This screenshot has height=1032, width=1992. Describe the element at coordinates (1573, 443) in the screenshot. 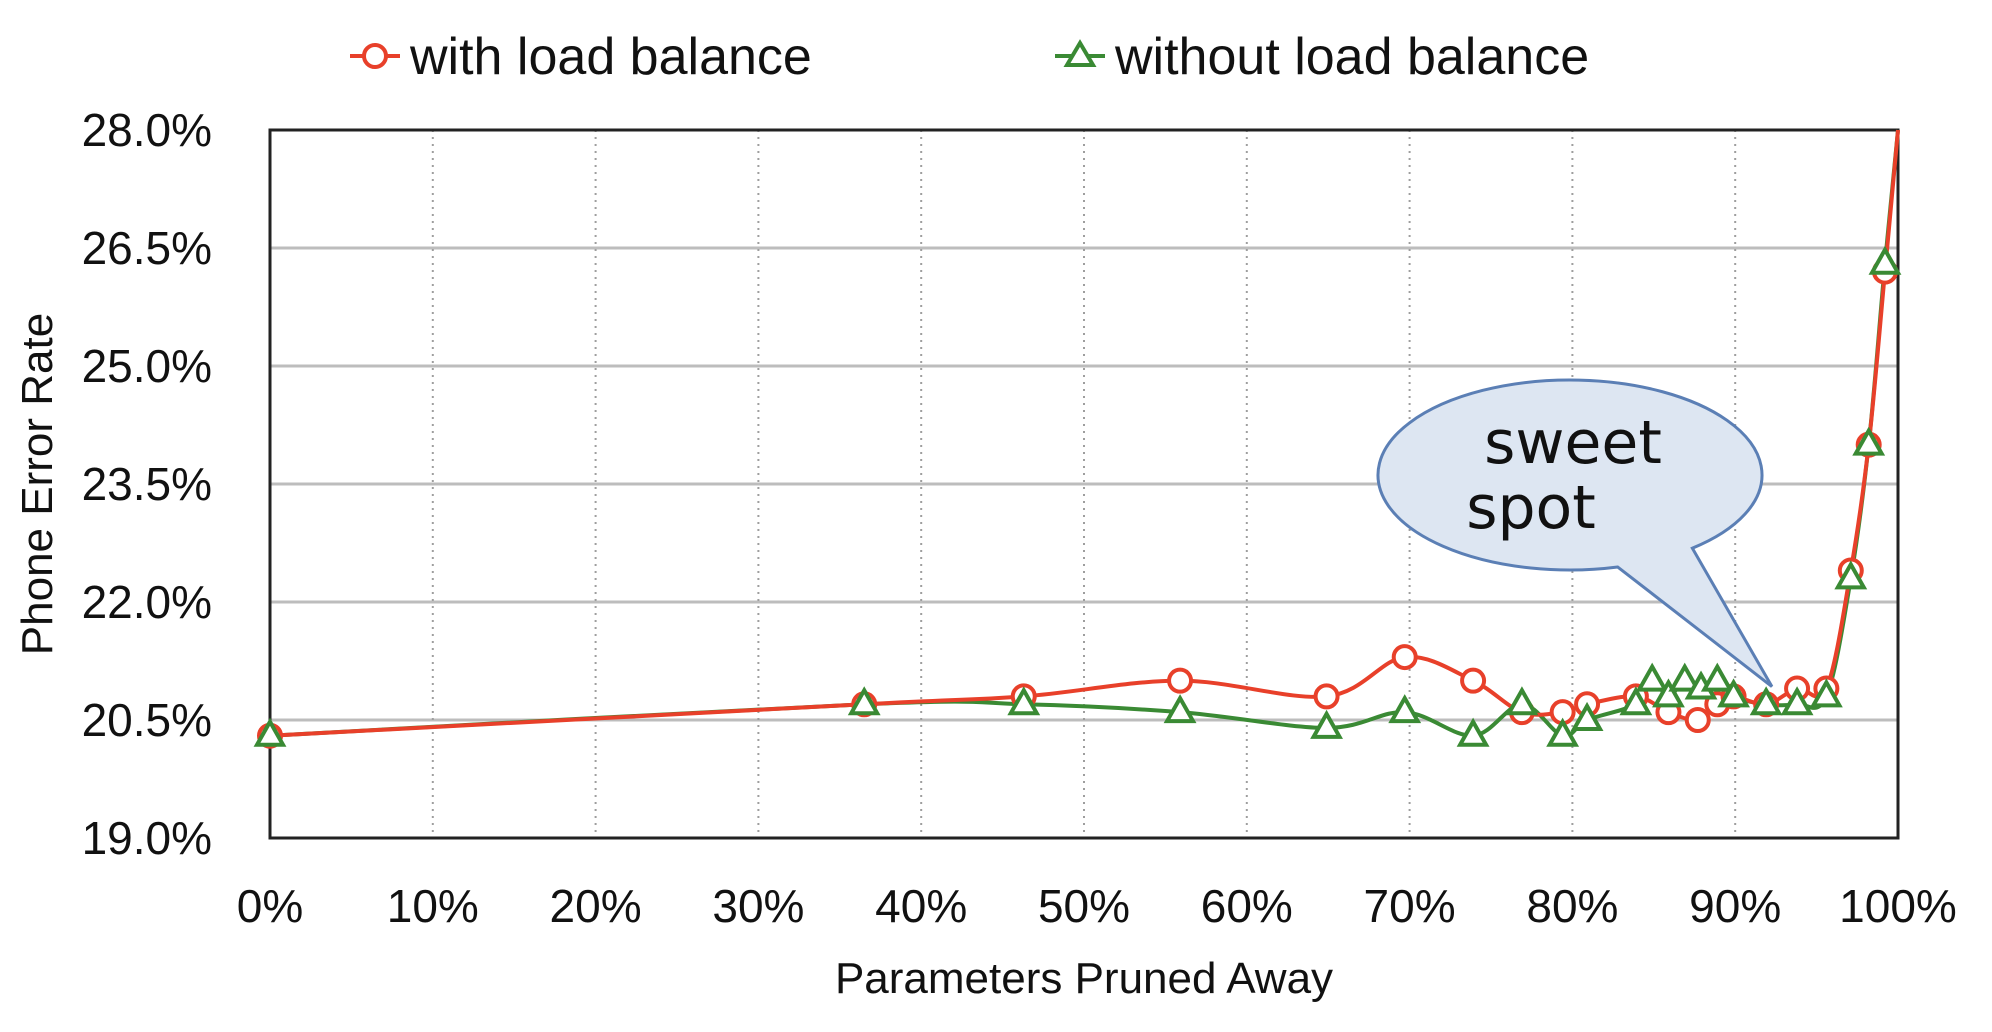

I see `callout-text-line1: sweet` at that location.